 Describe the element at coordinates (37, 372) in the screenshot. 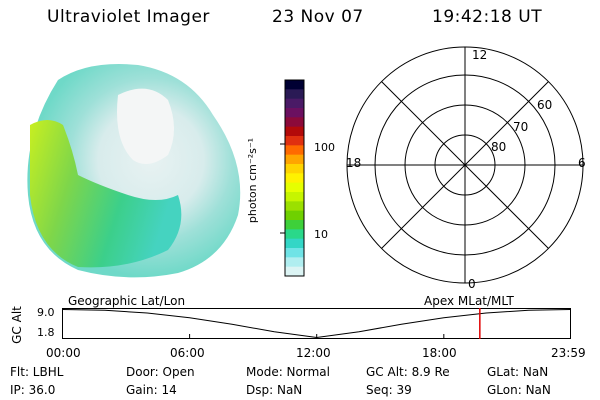

I see `footer-flt: Flt: LBHL` at that location.